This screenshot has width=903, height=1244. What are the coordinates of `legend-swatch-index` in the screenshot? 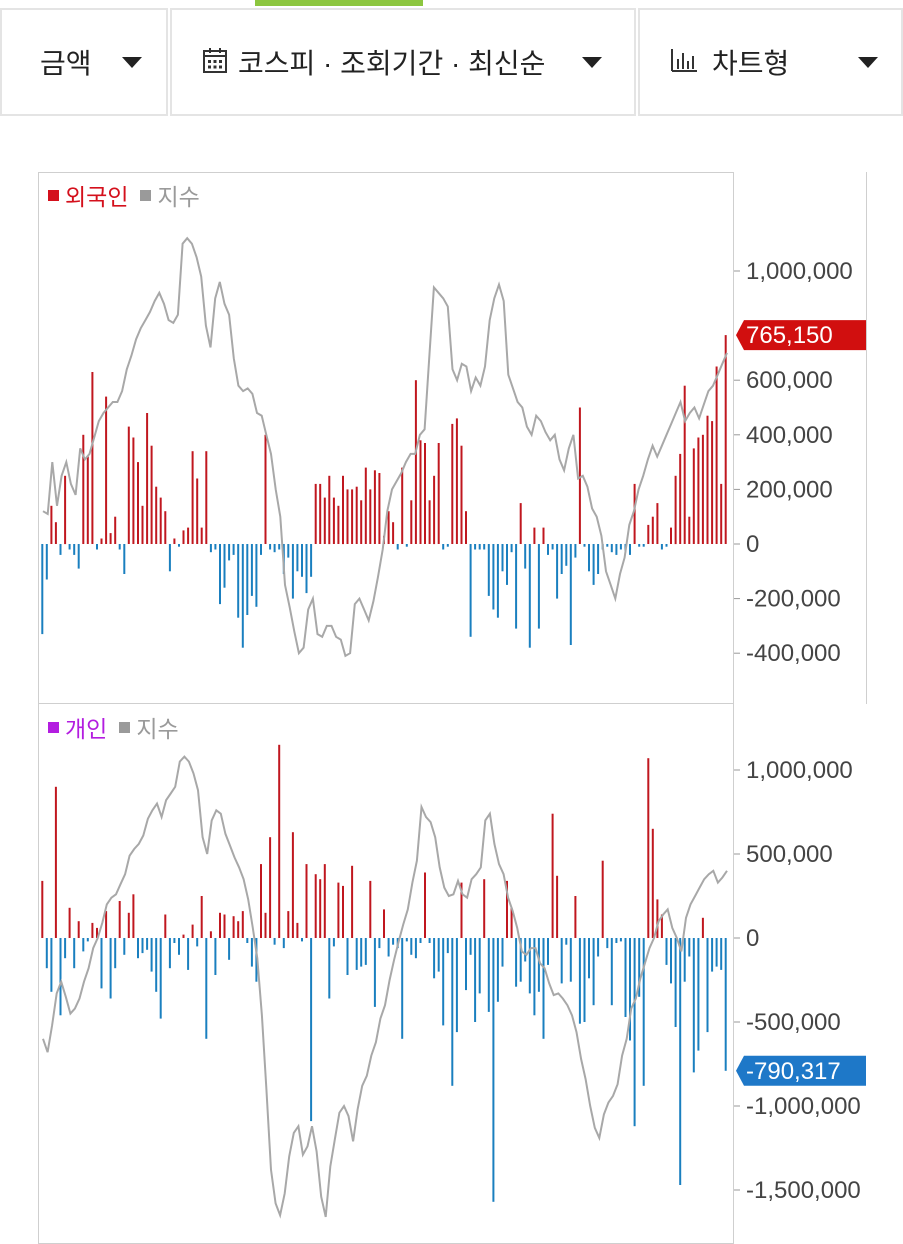 It's located at (125, 727).